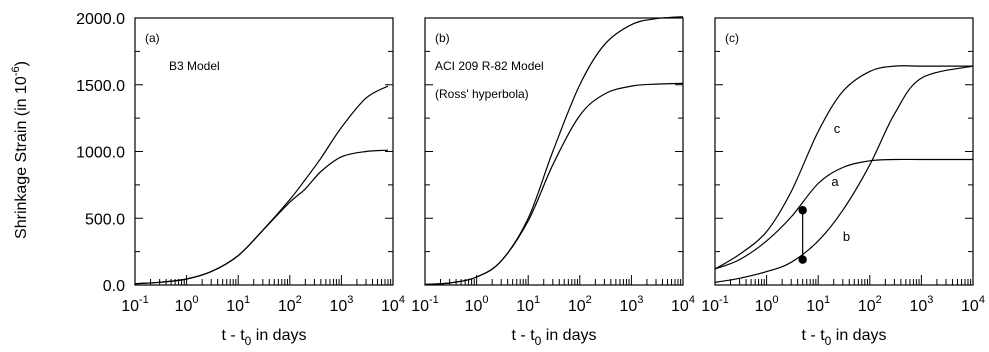  Describe the element at coordinates (20, 150) in the screenshot. I see `y-axis-label: Shrinkage Strain (in 10-6)` at that location.